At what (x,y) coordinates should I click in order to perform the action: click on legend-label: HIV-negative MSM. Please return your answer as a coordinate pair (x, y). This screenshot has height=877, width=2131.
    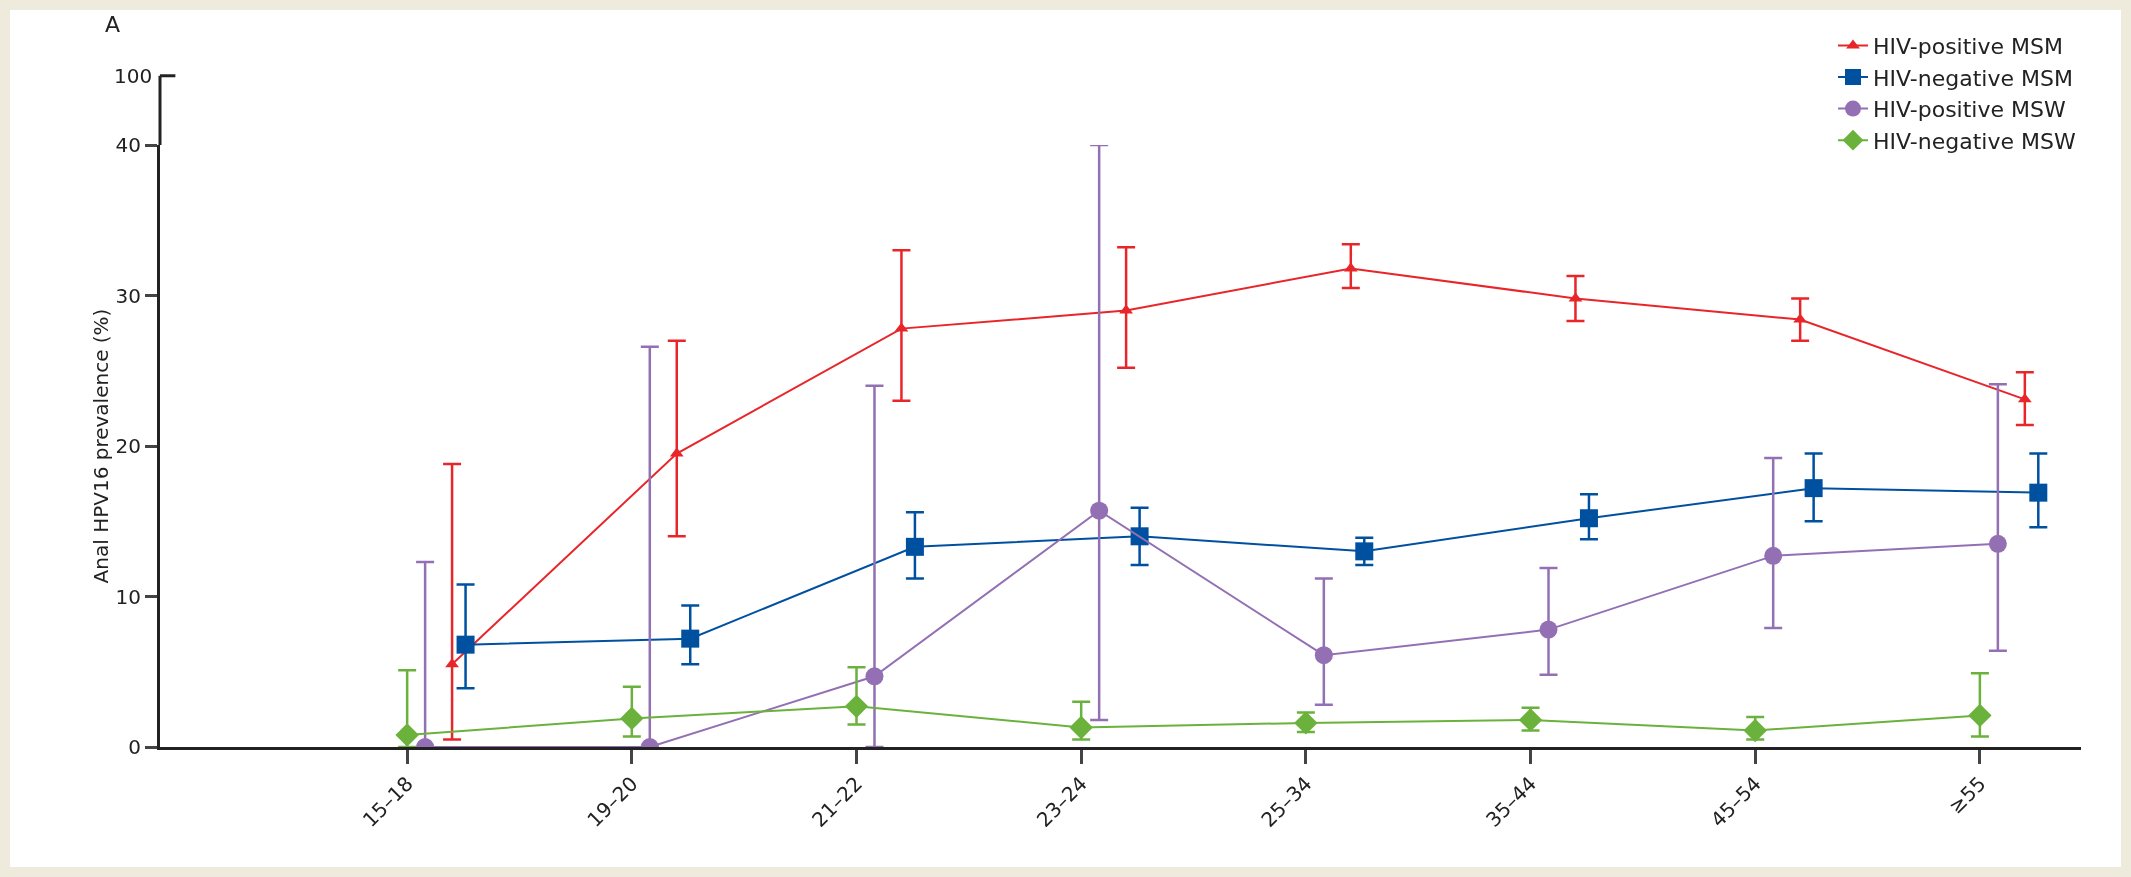
    Looking at the image, I should click on (1973, 78).